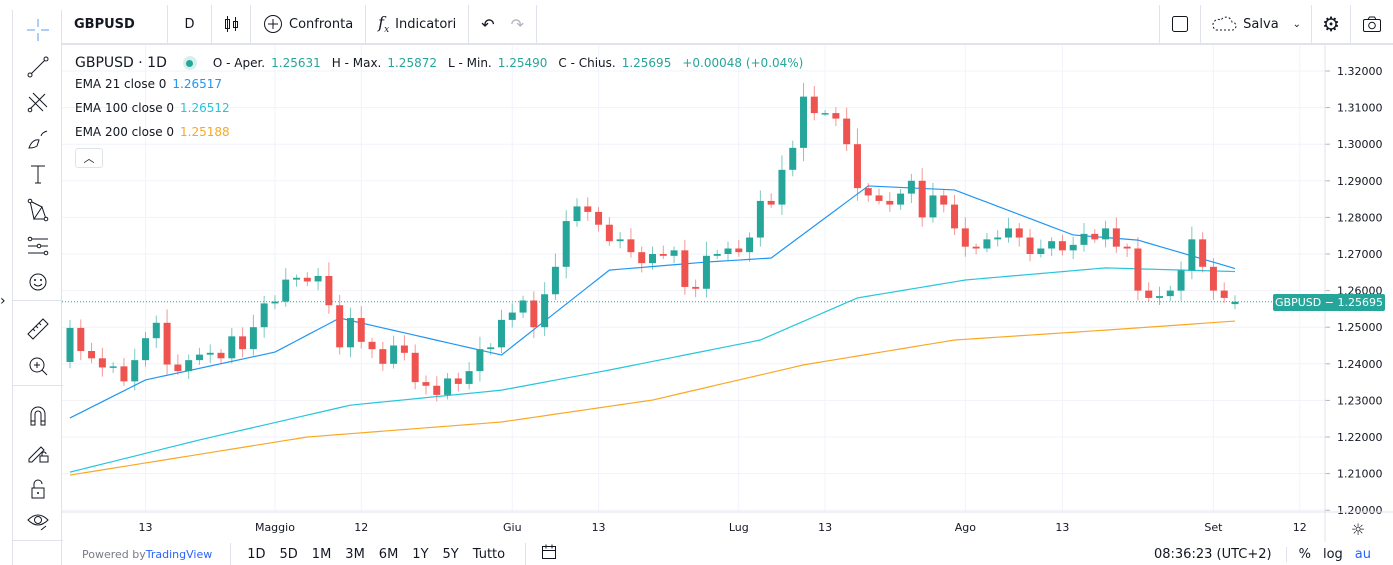 The width and height of the screenshot is (1393, 565). Describe the element at coordinates (38, 329) in the screenshot. I see `ruler-tool` at that location.